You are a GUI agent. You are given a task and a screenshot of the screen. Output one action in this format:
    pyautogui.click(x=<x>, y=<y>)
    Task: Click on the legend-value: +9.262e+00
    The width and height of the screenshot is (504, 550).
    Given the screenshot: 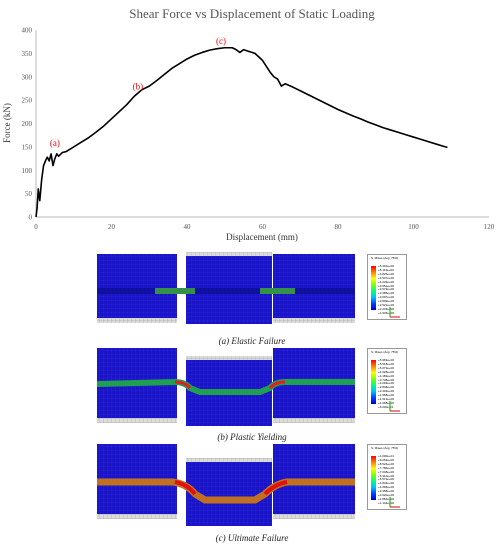 What is the action you would take?
    pyautogui.click(x=386, y=459)
    